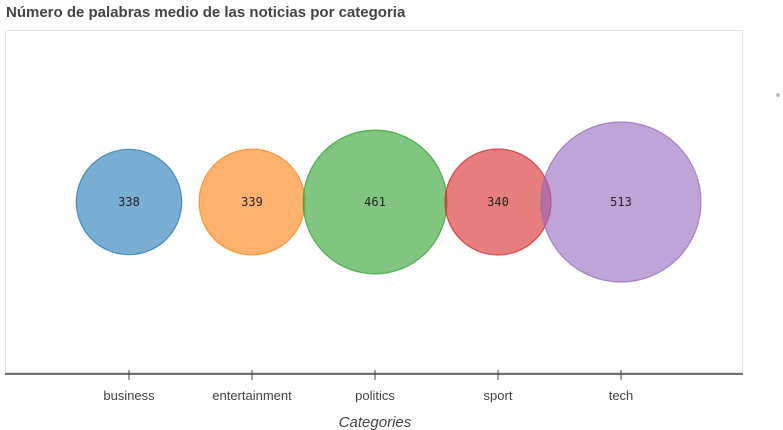 This screenshot has width=783, height=430. I want to click on x-tick-label-politics: politics, so click(375, 395).